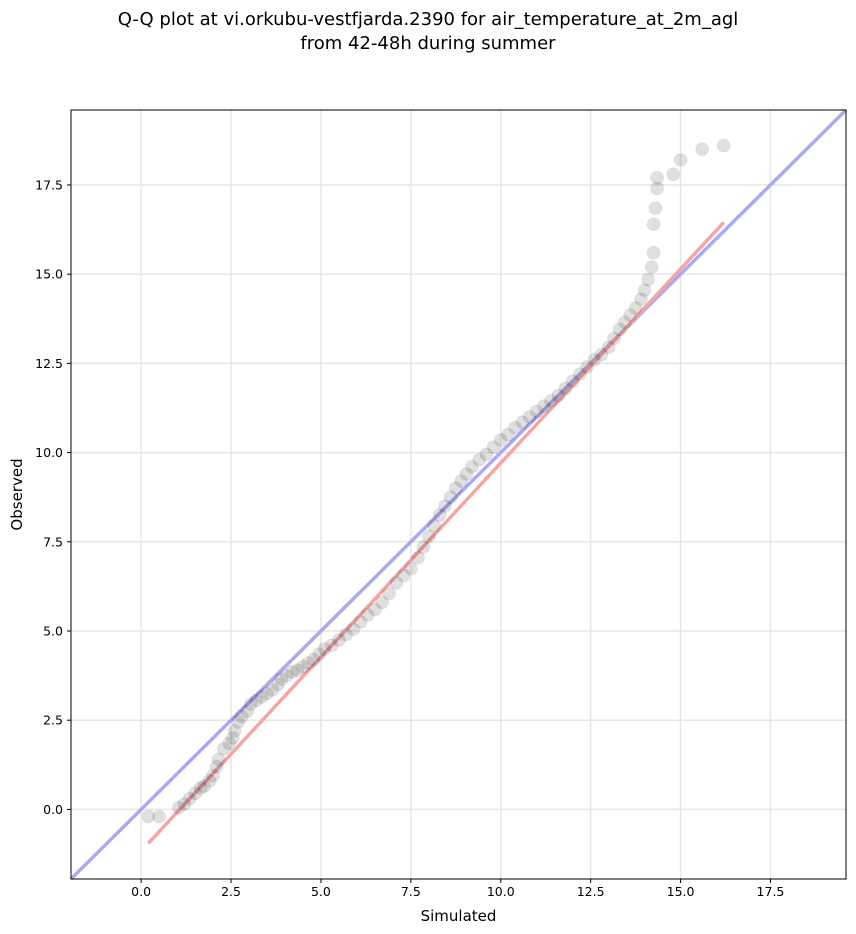 The width and height of the screenshot is (856, 934). What do you see at coordinates (141, 891) in the screenshot?
I see `x-tick-label: 0.0` at bounding box center [141, 891].